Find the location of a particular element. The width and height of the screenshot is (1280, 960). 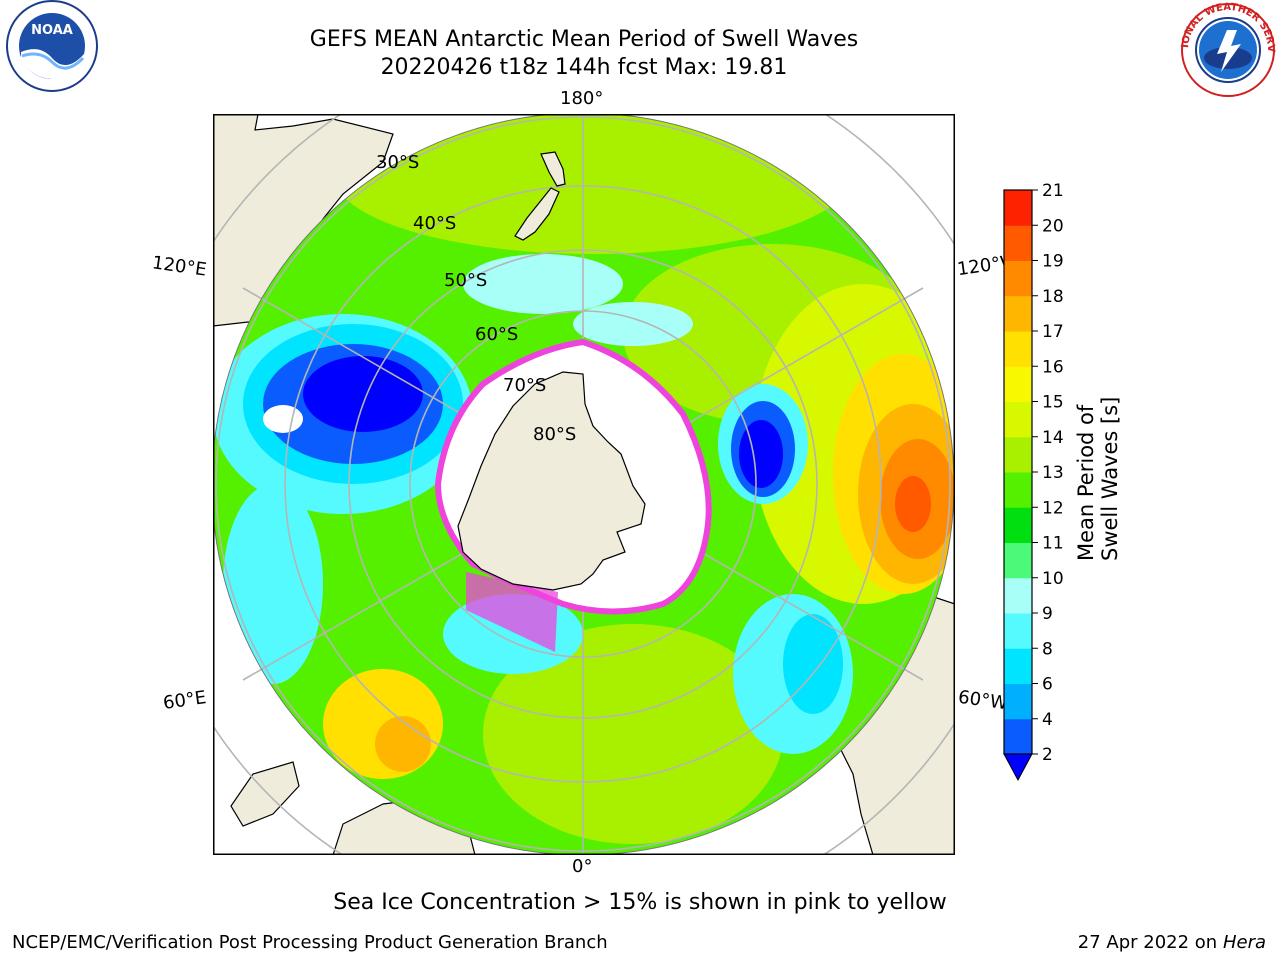

colorbar-tick-label: 20 is located at coordinates (1053, 226).